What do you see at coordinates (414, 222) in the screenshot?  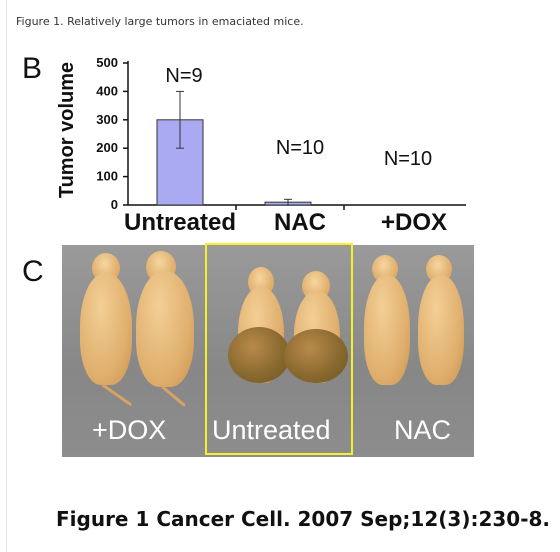 I see `x-tick-label: +DOX` at bounding box center [414, 222].